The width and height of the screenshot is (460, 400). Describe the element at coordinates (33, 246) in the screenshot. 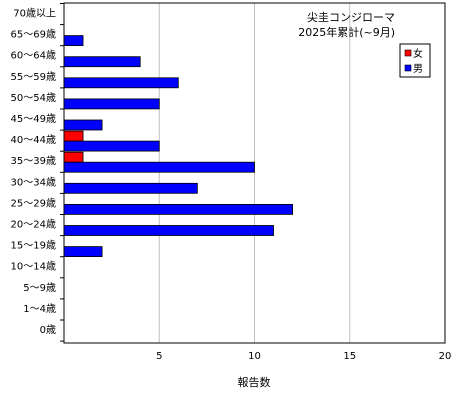

I see `y-tick-label: 15～19歳` at that location.